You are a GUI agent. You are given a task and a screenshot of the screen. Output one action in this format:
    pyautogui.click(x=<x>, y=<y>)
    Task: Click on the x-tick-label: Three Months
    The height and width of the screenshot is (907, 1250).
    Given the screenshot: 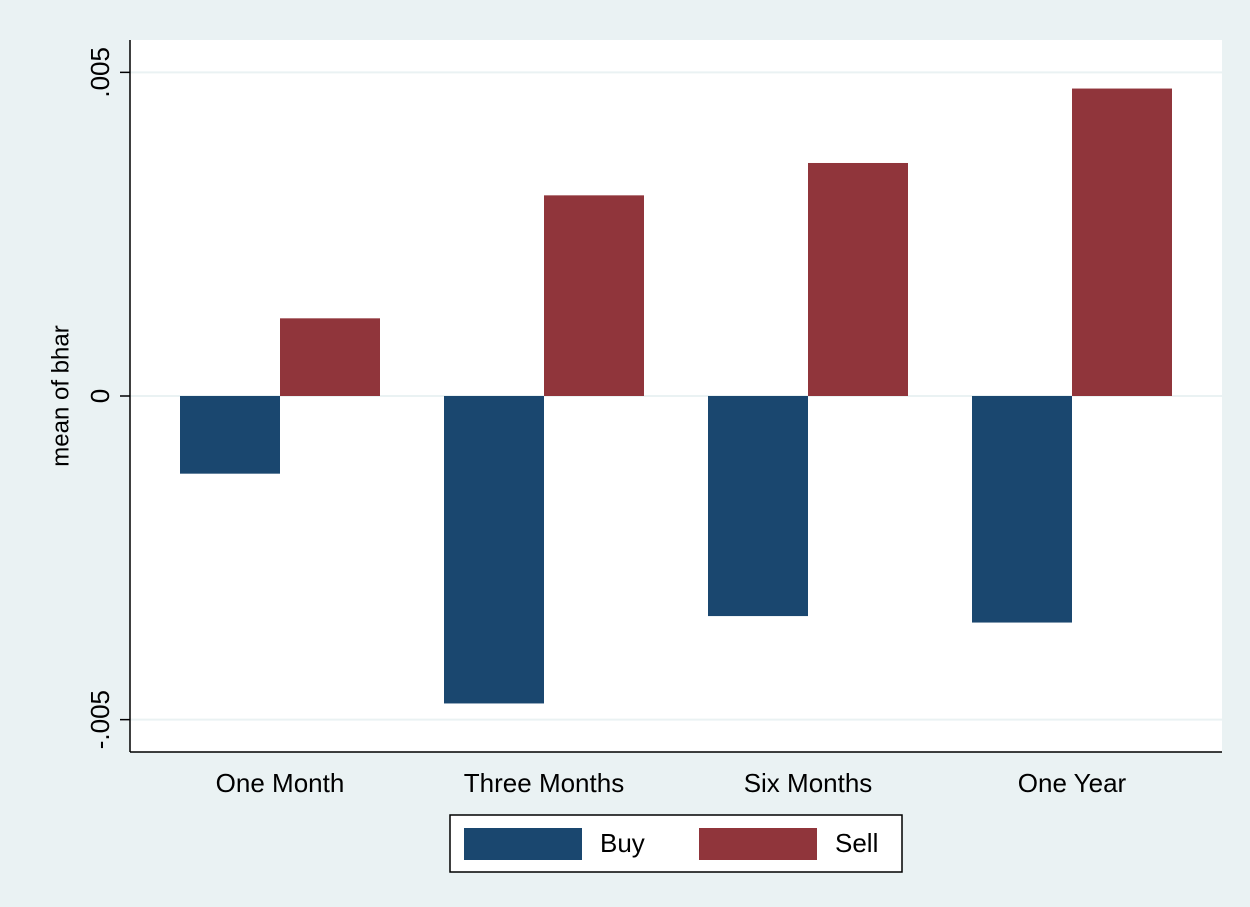 What is the action you would take?
    pyautogui.click(x=544, y=783)
    